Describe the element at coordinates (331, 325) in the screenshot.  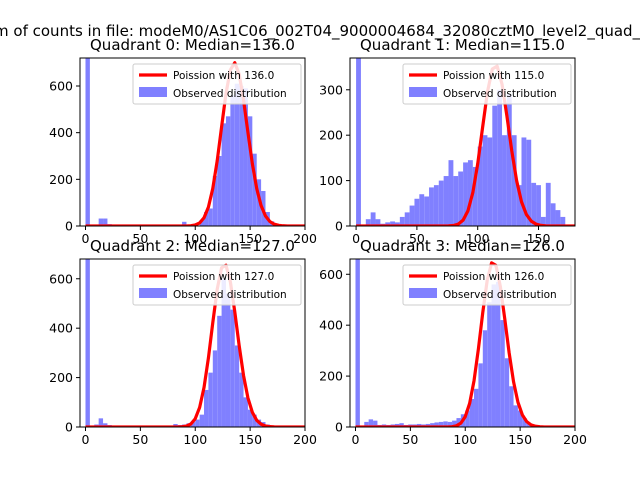
I see `y-tick-label: 400` at that location.